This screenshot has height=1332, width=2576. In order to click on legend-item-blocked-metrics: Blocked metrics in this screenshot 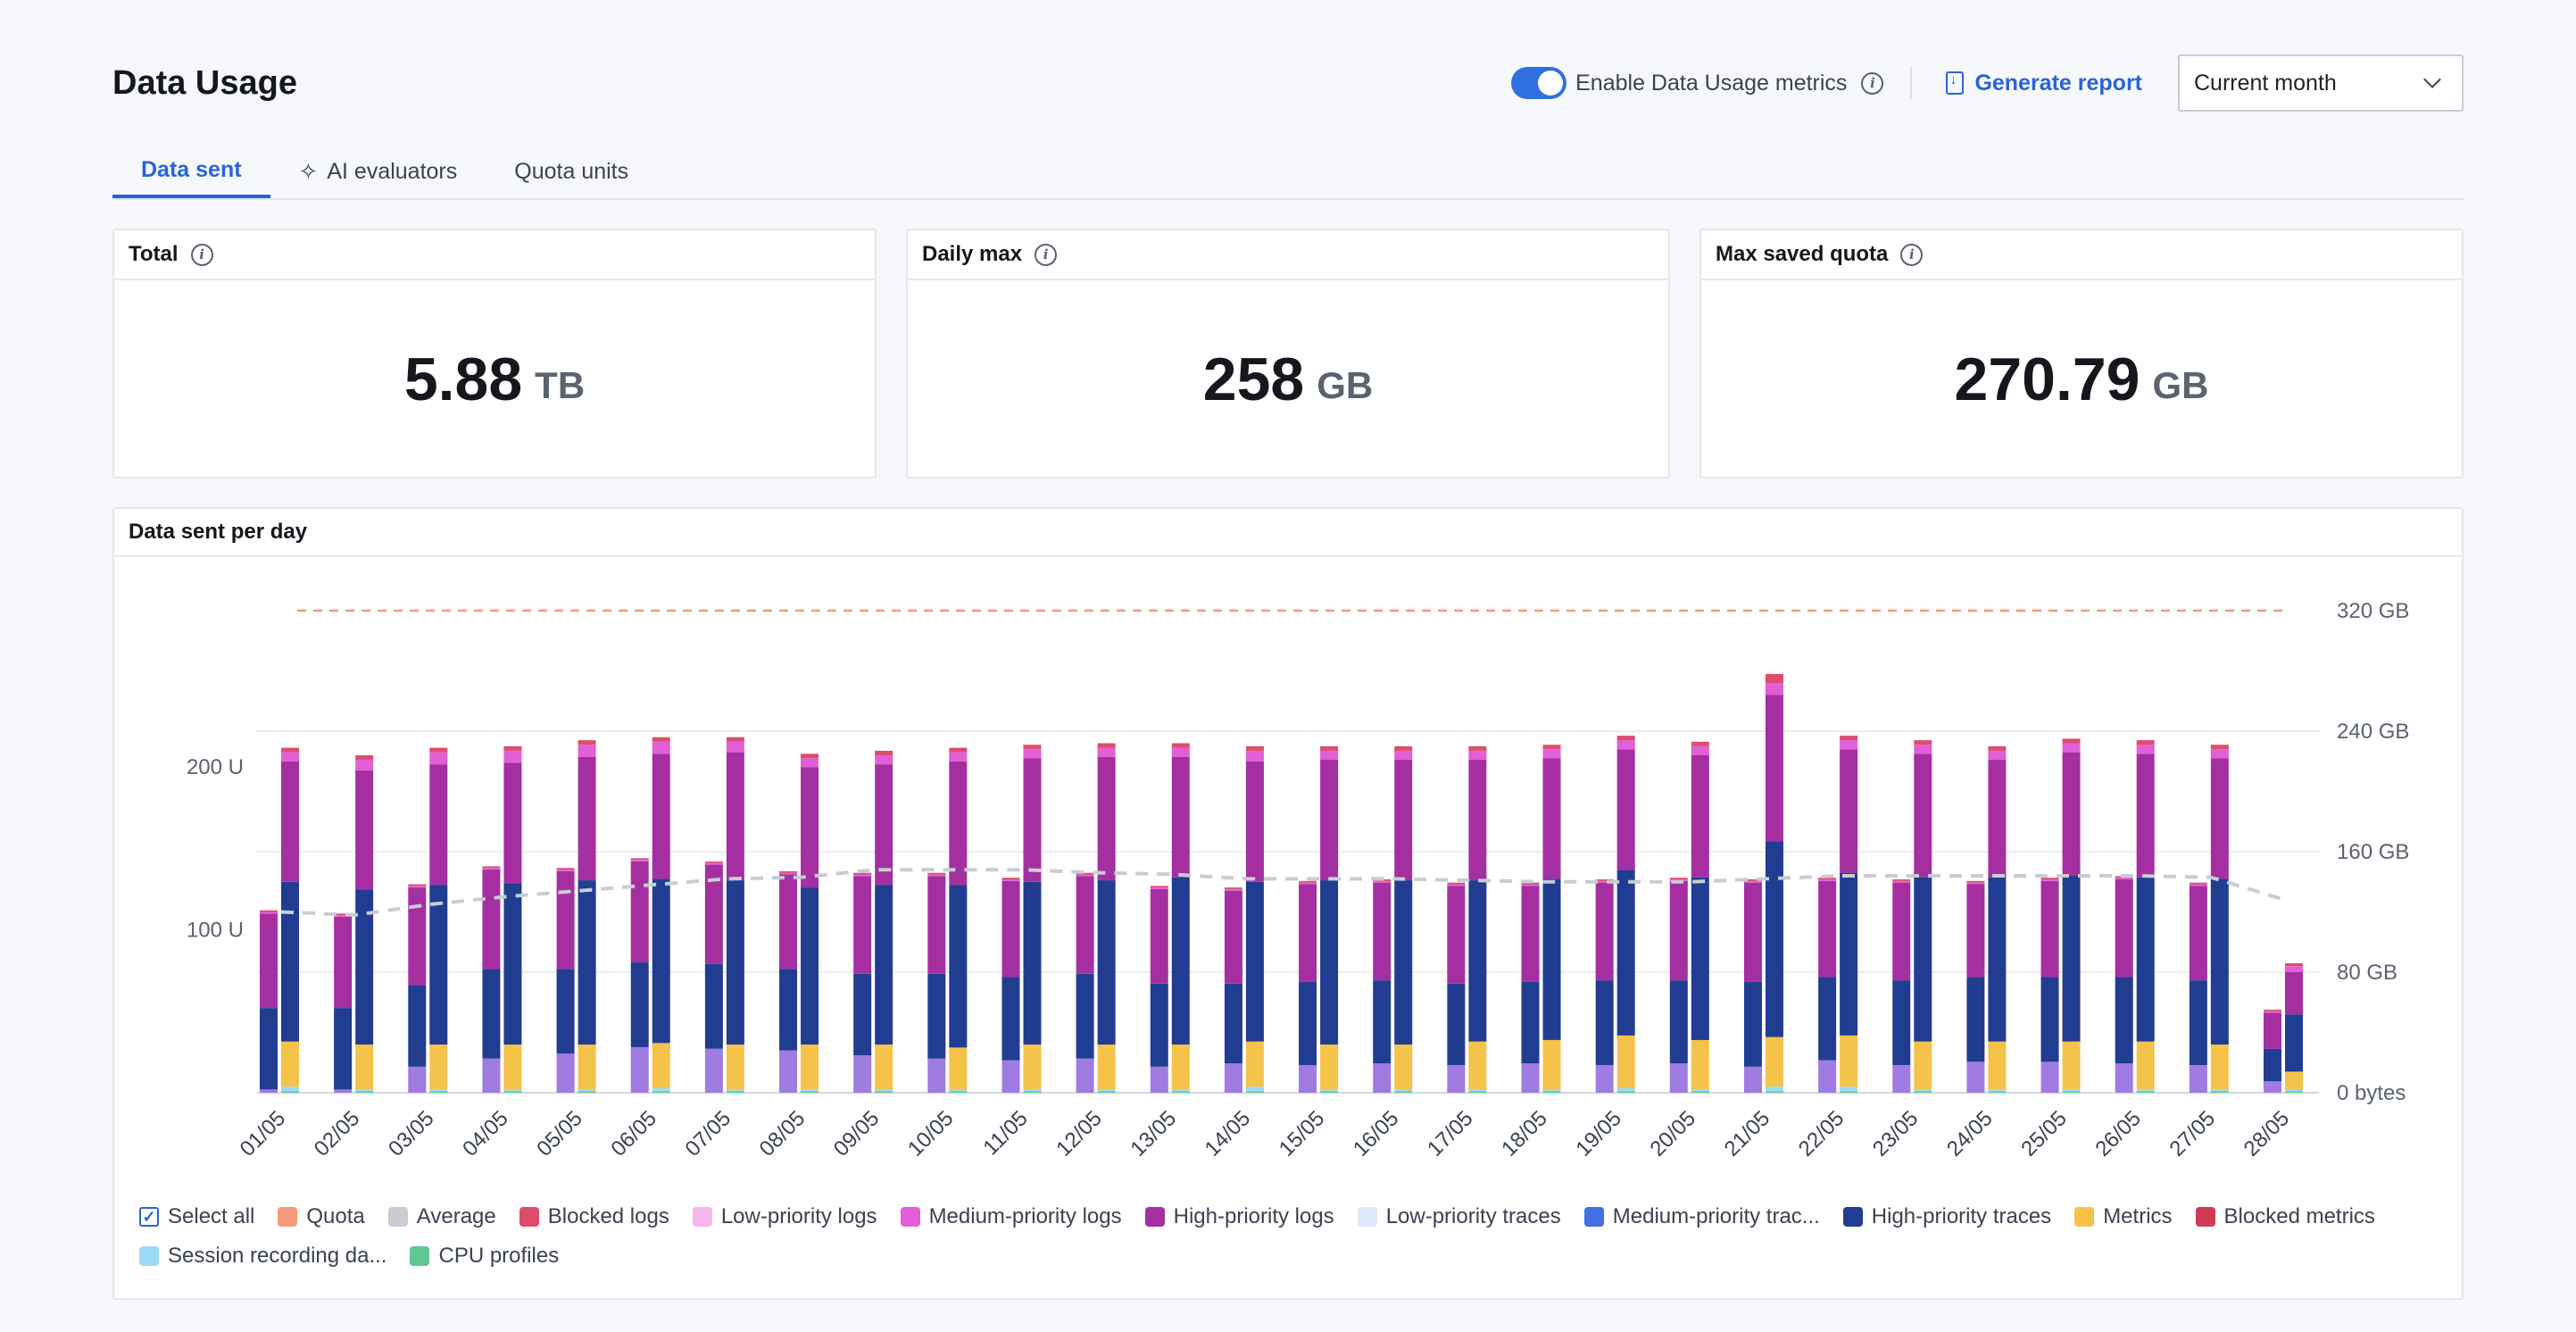, I will do `click(2285, 1217)`.